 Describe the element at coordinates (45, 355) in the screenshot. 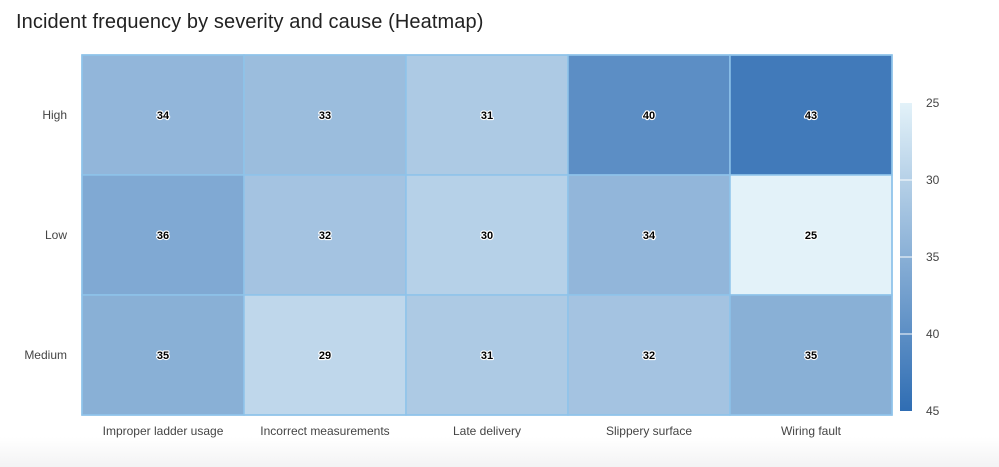

I see `y-tick-label: Medium` at that location.